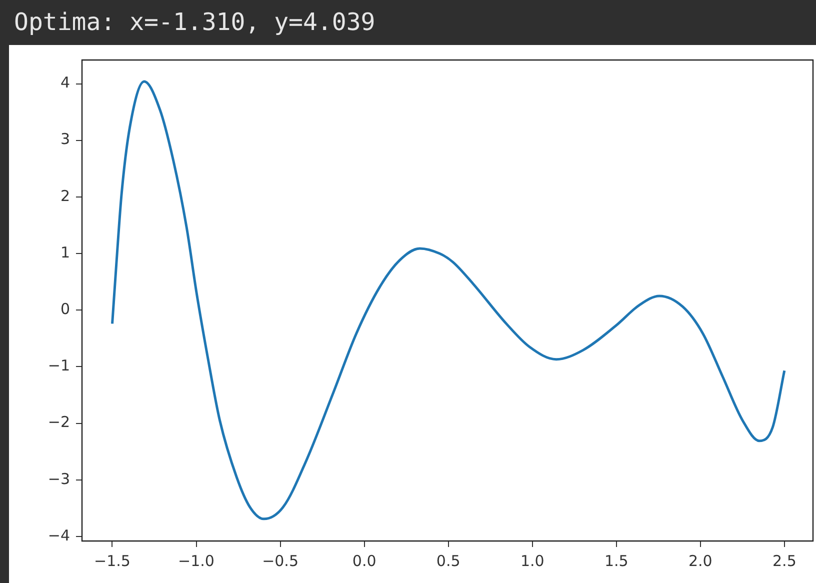  Describe the element at coordinates (616, 561) in the screenshot. I see `x-tick-label: 1.5` at that location.